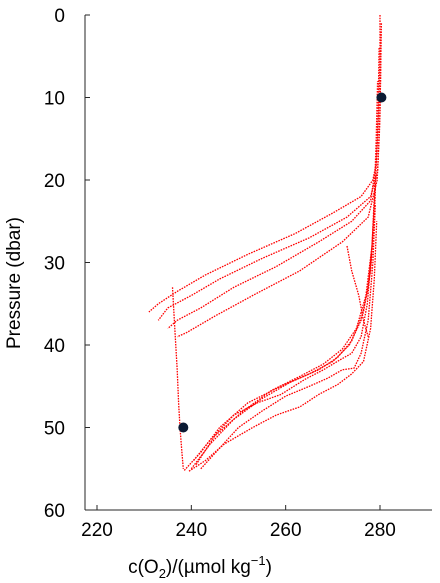 This screenshot has width=440, height=583. Describe the element at coordinates (54, 264) in the screenshot. I see `y-tick-label: 30` at that location.